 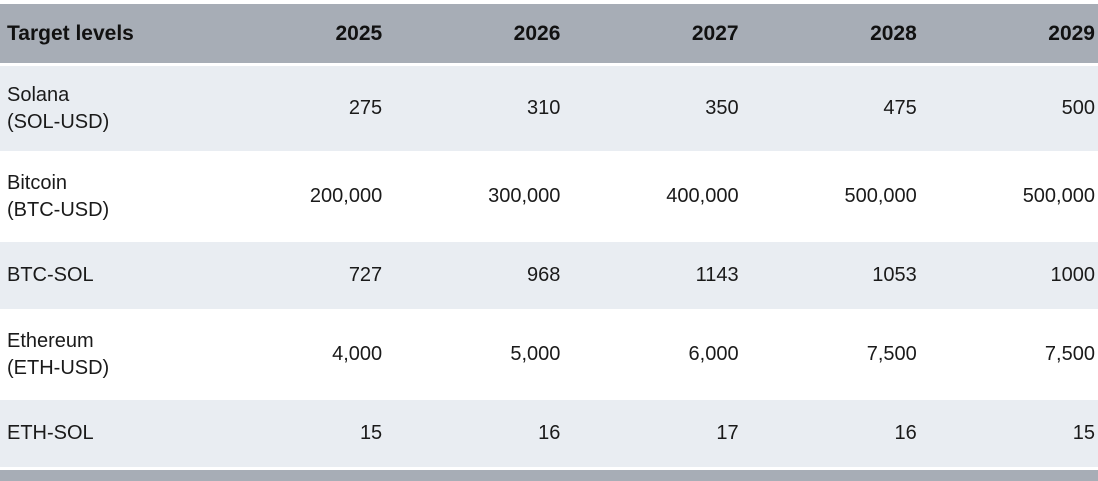 What do you see at coordinates (717, 275) in the screenshot?
I see `value-cell: 1143` at bounding box center [717, 275].